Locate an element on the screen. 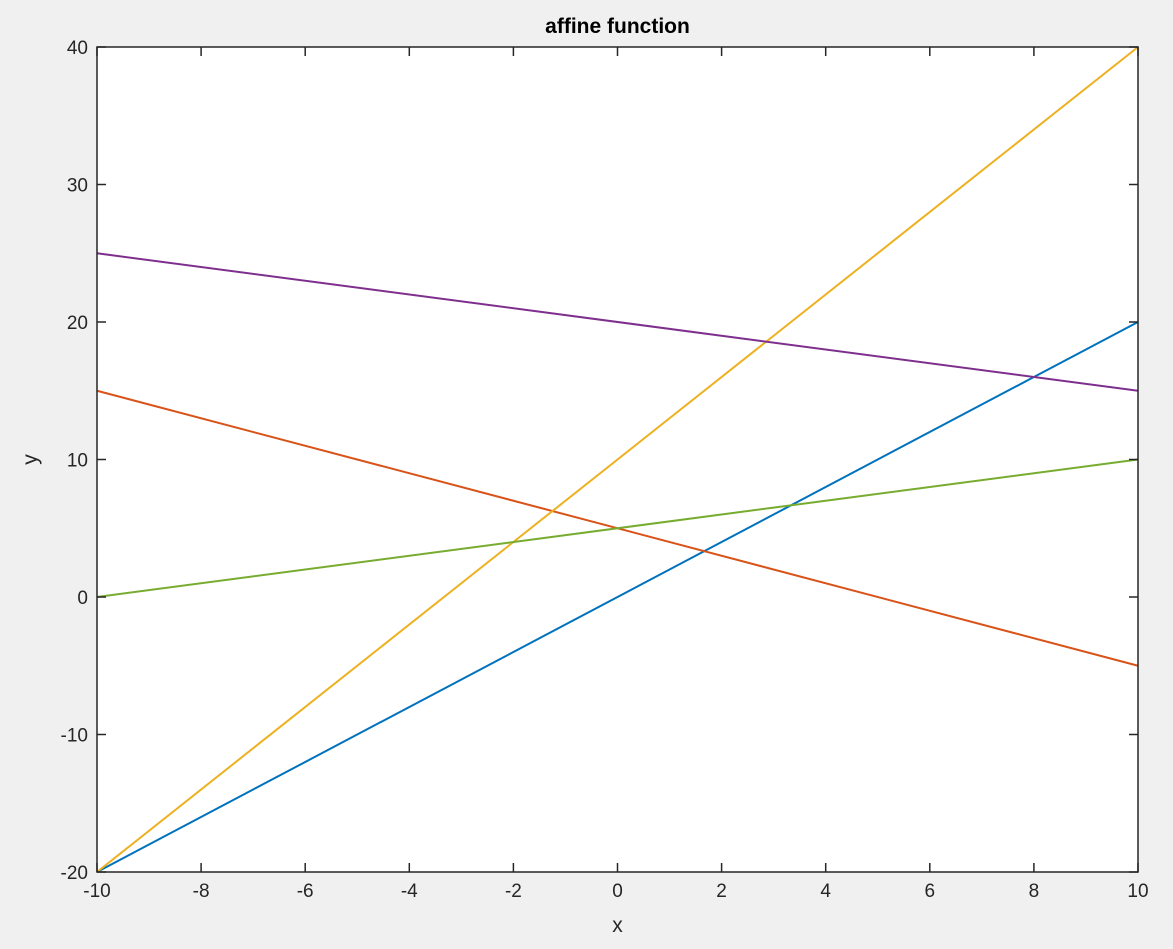 This screenshot has width=1173, height=949. x-tick-label: 8 is located at coordinates (1034, 891).